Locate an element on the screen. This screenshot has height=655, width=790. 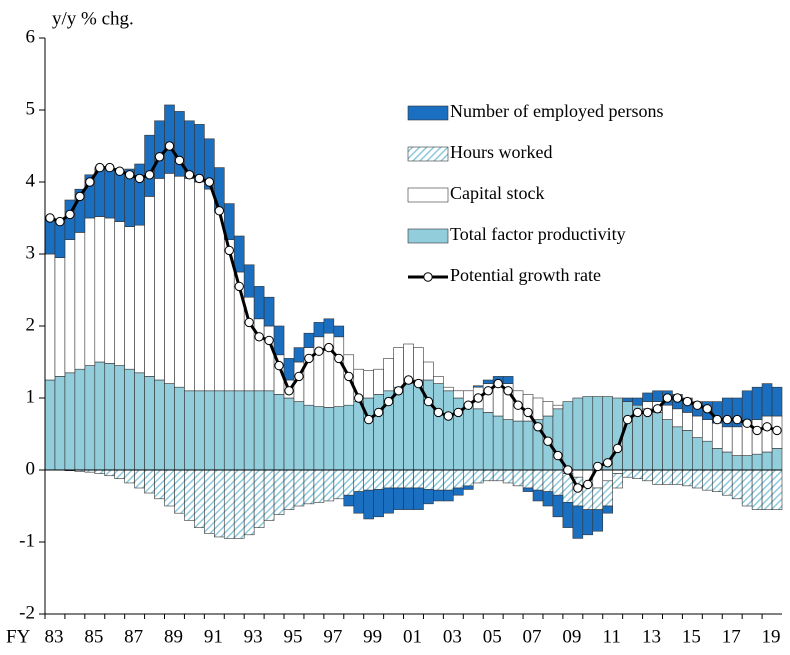
y-tick-label: 3 is located at coordinates (31, 252).